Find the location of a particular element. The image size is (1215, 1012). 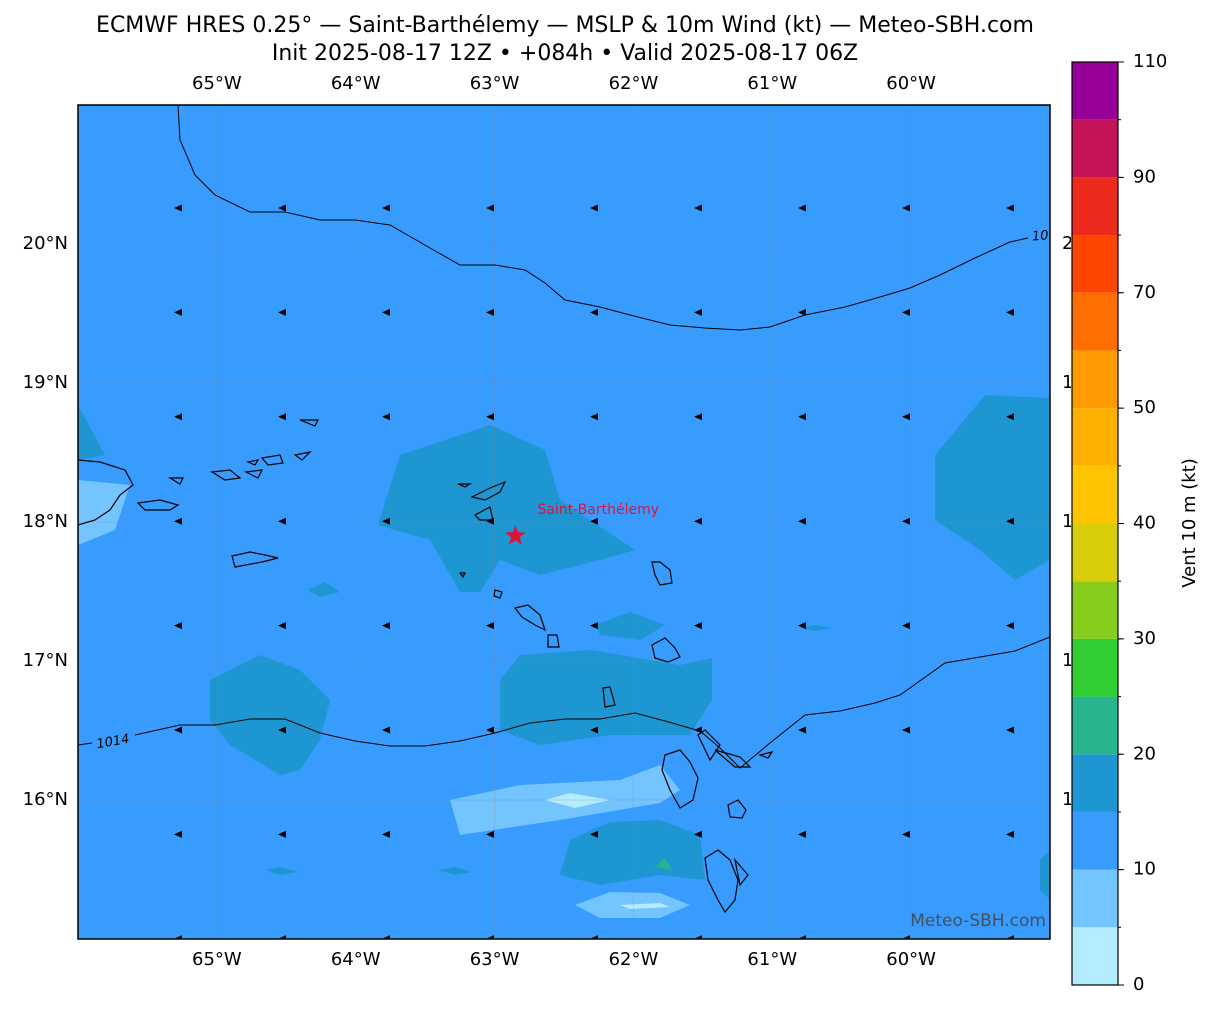

isobar-label: 10 is located at coordinates (1040, 236).